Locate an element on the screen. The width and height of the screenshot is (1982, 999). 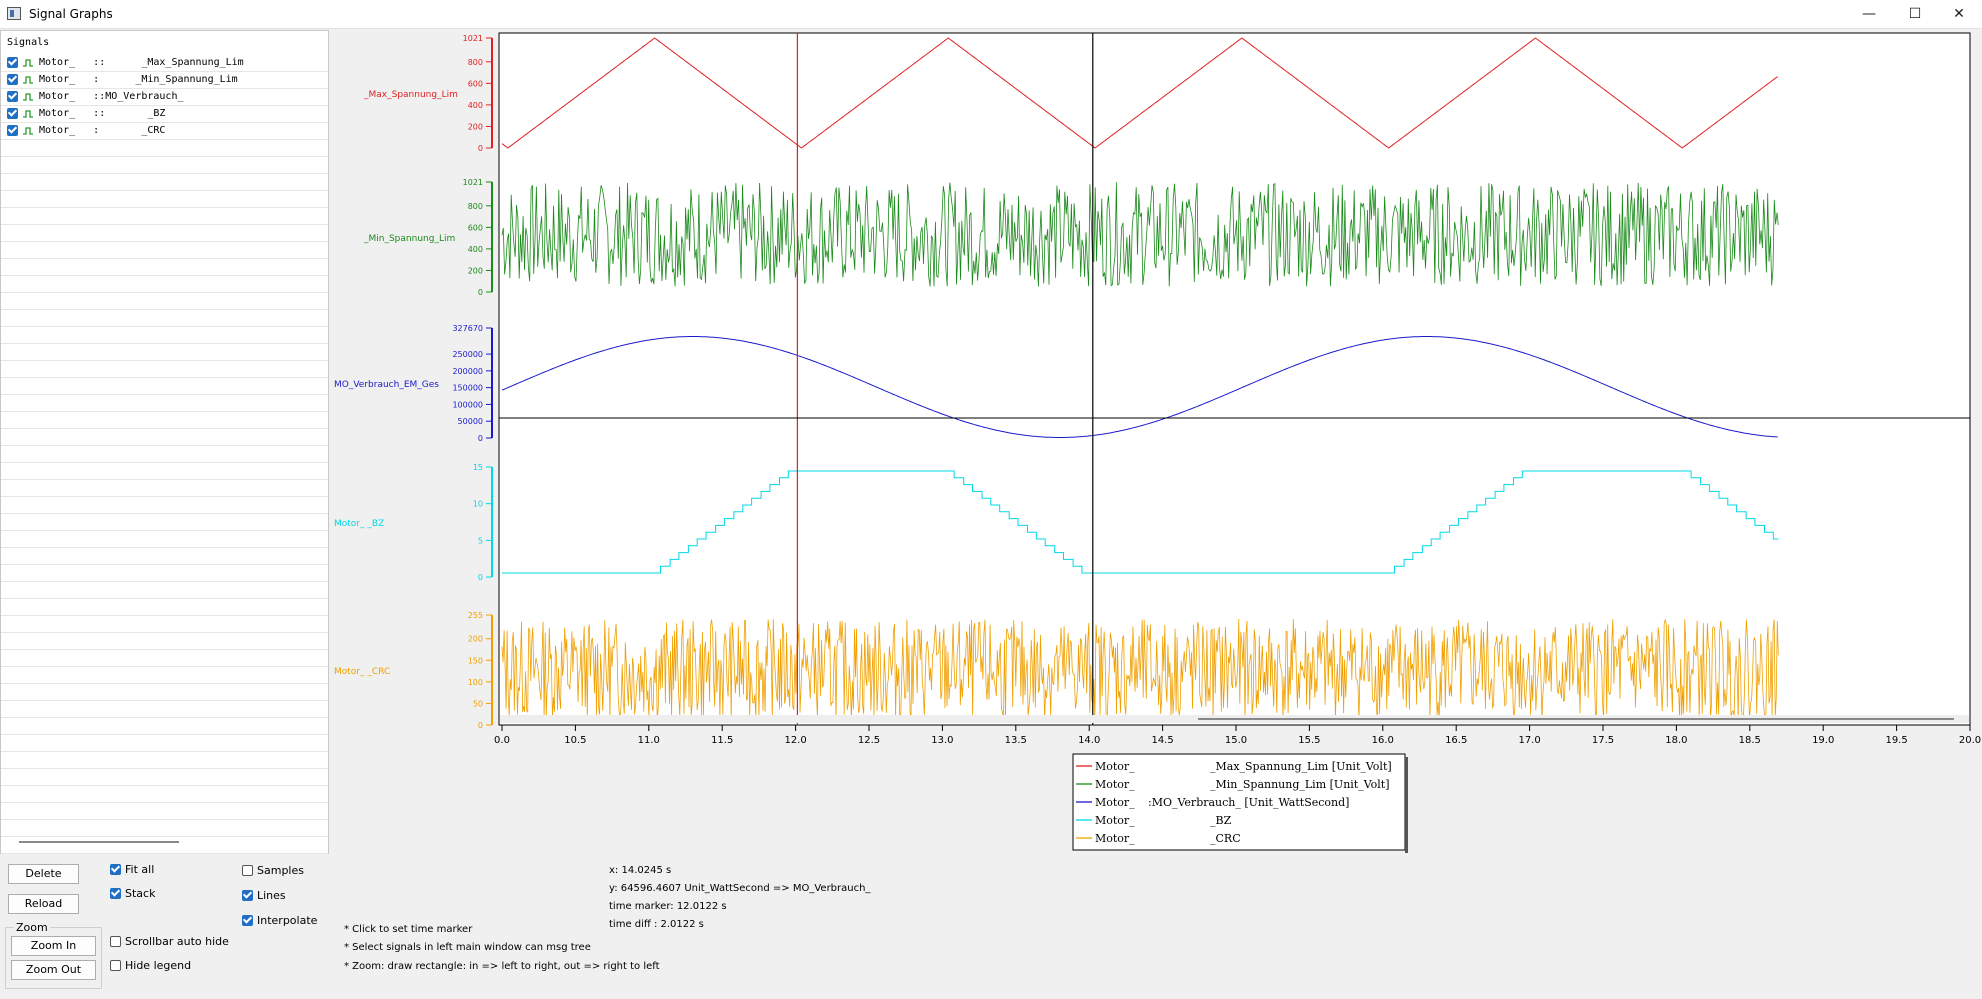
x-tick-label: 18.5 is located at coordinates (1750, 740).